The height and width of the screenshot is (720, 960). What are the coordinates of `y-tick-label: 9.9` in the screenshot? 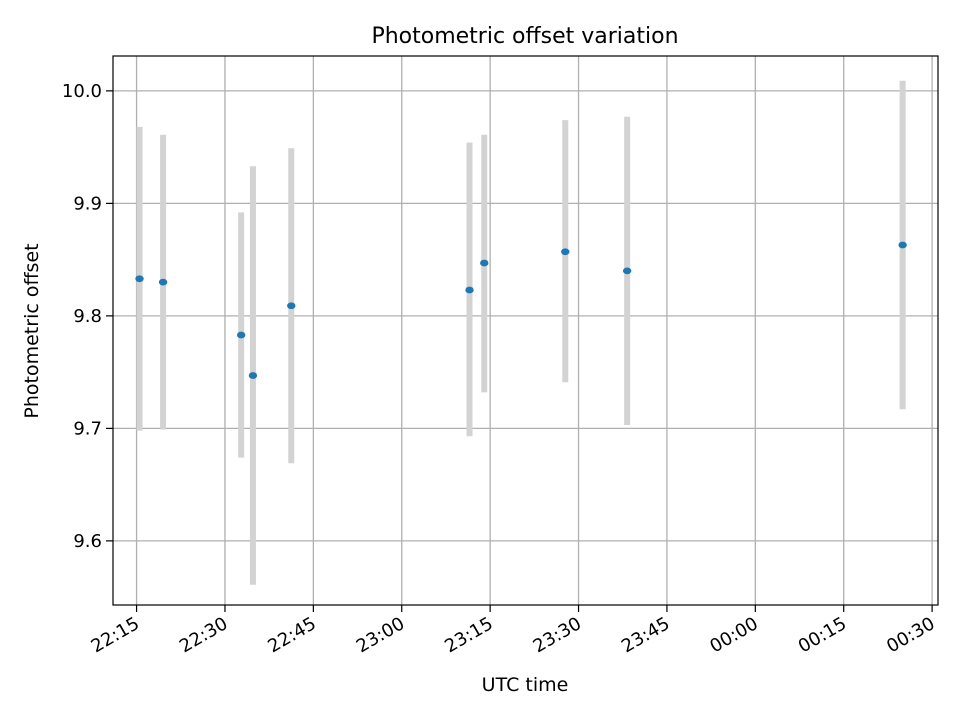 It's located at (87, 203).